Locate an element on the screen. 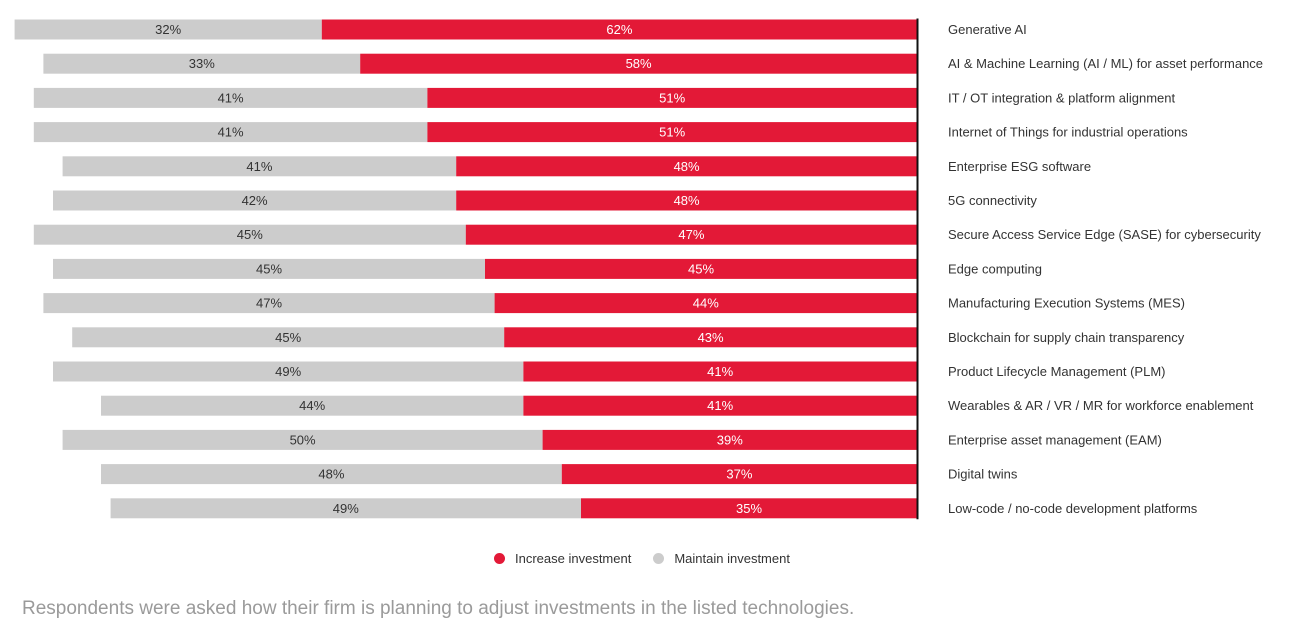 The height and width of the screenshot is (631, 1303). bar-row: 41% 48% Enterprise ESG software is located at coordinates (576, 166).